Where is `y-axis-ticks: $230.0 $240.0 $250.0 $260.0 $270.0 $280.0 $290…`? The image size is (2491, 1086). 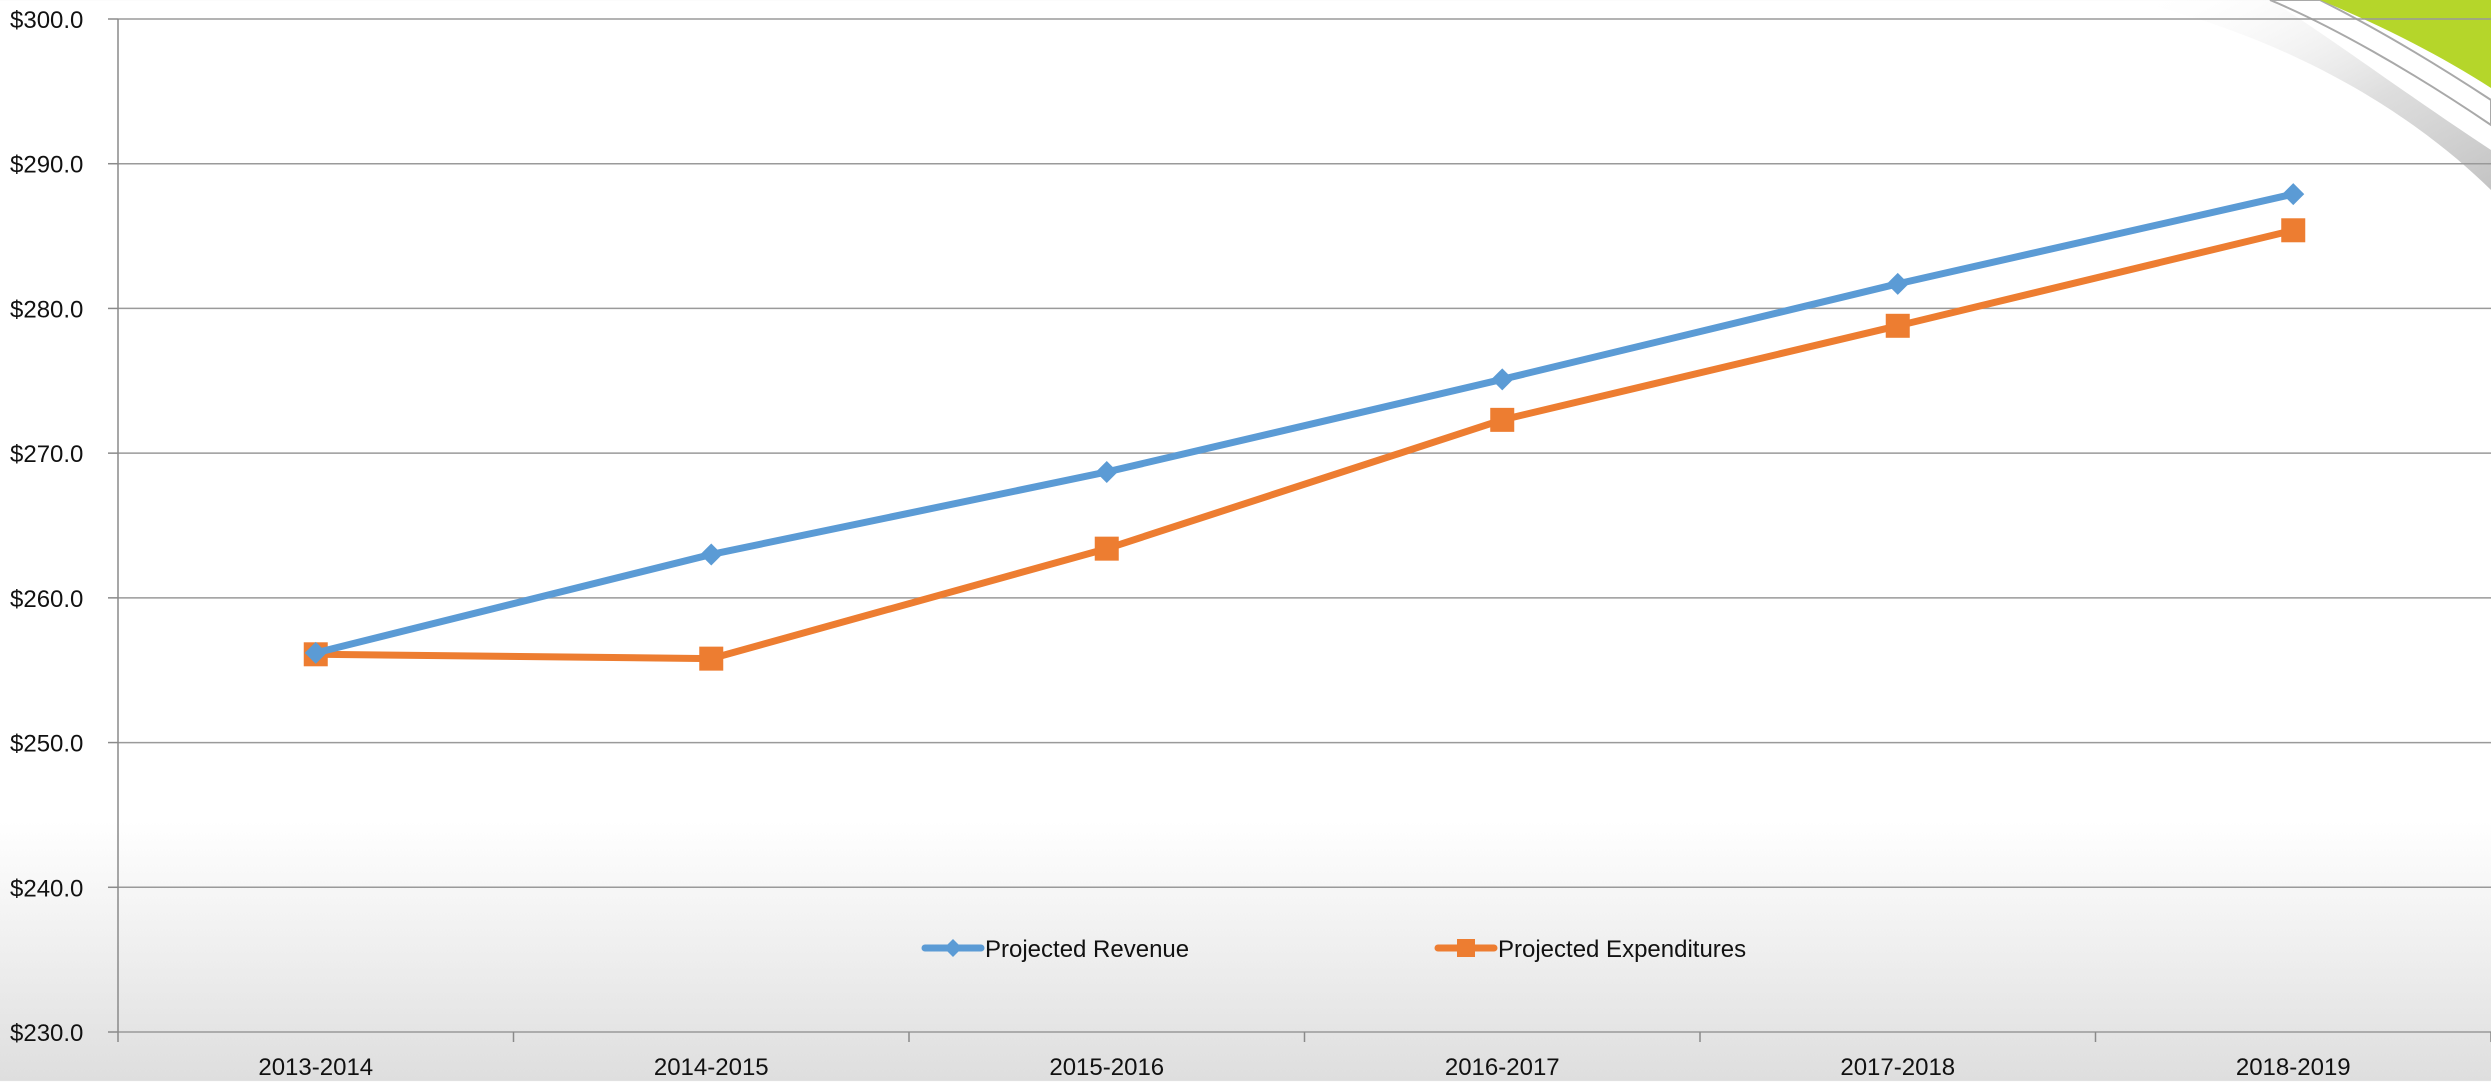 y-axis-ticks: $230.0 $240.0 $250.0 $260.0 $270.0 $280.0 $290… is located at coordinates (64, 527).